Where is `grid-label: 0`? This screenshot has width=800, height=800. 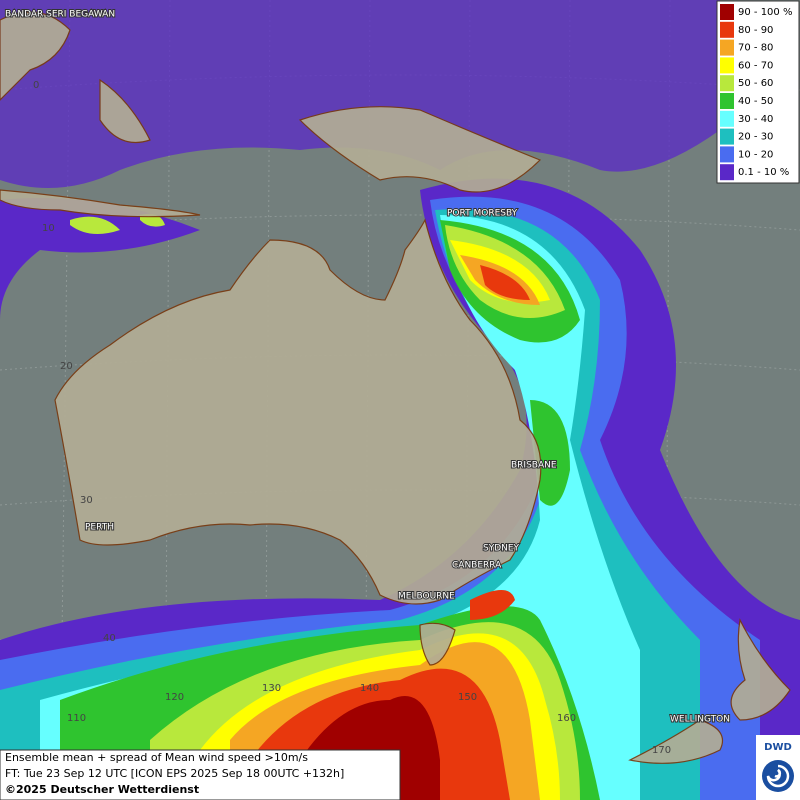 grid-label: 0 is located at coordinates (36, 85).